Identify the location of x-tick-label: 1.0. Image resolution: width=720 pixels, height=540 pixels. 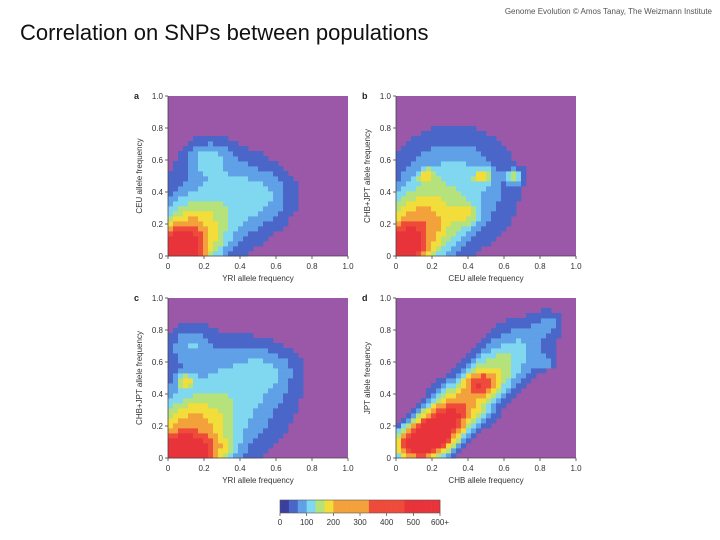
(348, 468).